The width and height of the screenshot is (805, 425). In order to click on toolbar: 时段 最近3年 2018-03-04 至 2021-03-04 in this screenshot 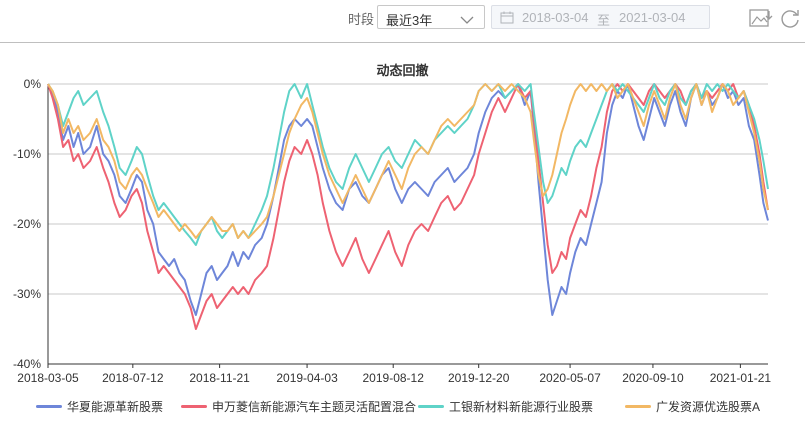, I will do `click(402, 21)`.